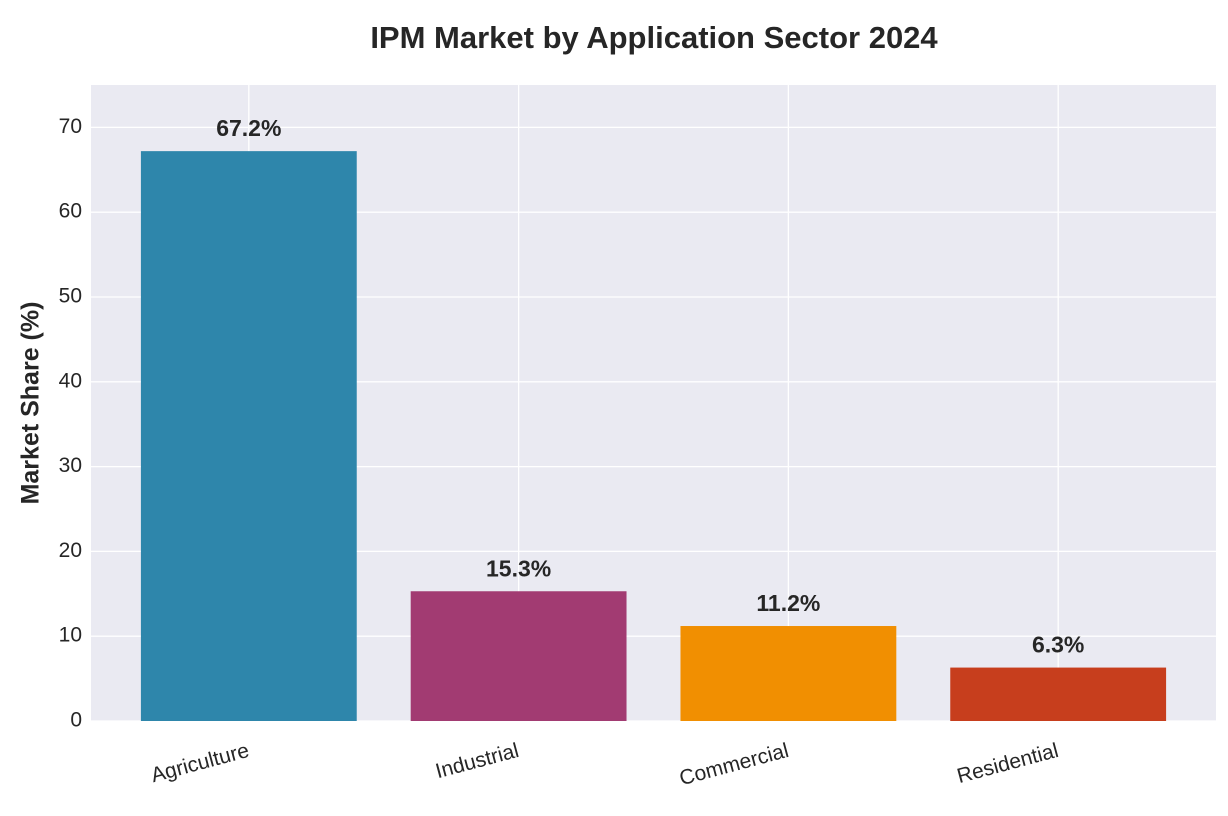 This screenshot has height=816, width=1228. I want to click on x-tick-label: Residential, so click(1008, 763).